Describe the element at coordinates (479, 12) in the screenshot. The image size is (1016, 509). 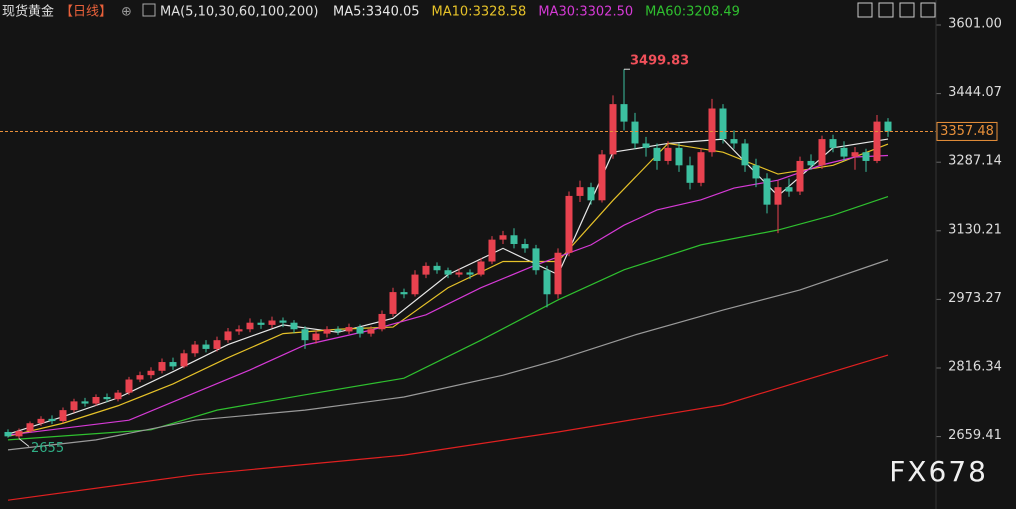
I see `legend-item: MA10:3328.58` at that location.